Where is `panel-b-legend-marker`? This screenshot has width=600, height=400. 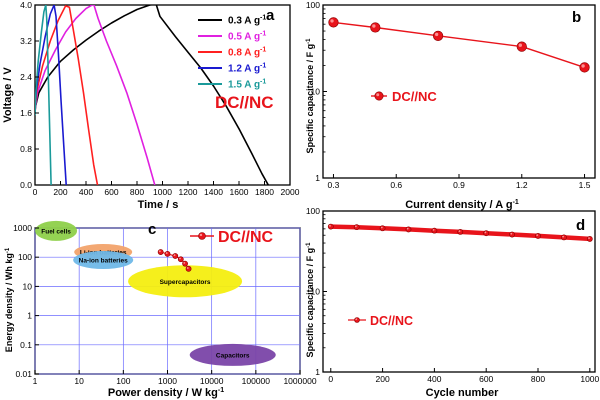 panel-b-legend-marker is located at coordinates (379, 96).